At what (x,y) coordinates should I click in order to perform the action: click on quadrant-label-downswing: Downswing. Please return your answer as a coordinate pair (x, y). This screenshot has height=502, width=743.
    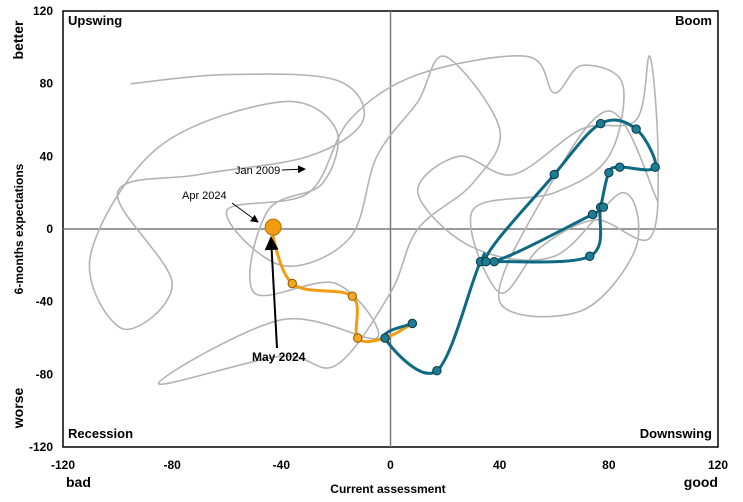
    Looking at the image, I should click on (676, 433).